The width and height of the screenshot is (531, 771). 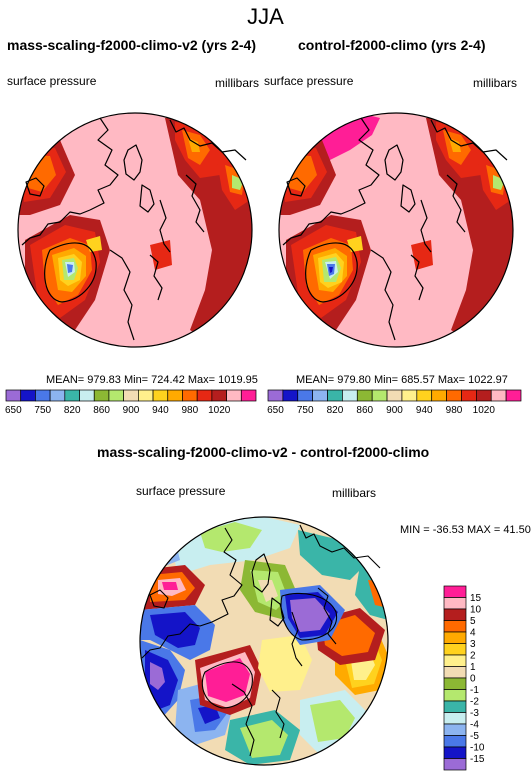 I want to click on left-colorbar: 650 750 820 860 900 940 980 1020, so click(x=131, y=402).